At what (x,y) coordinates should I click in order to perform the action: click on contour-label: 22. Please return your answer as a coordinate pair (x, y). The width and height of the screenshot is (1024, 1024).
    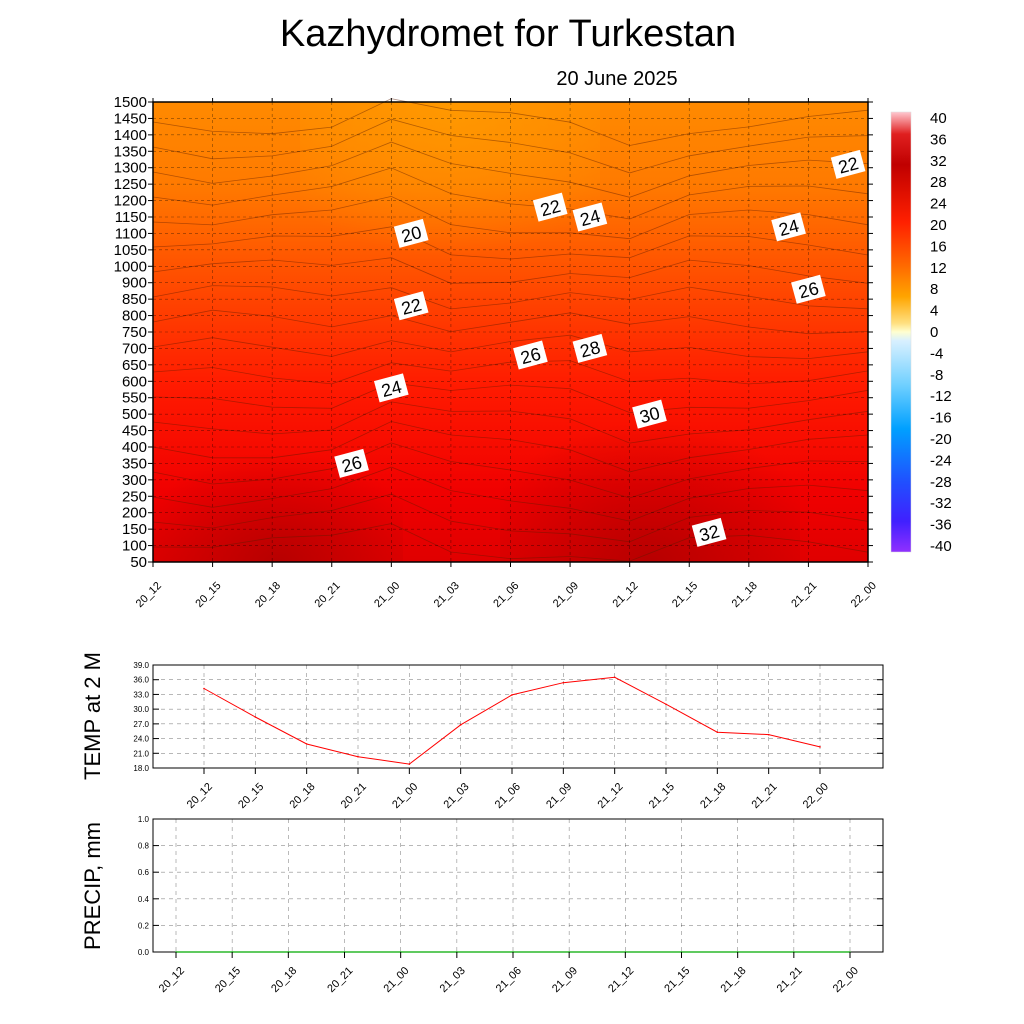
    Looking at the image, I should click on (550, 207).